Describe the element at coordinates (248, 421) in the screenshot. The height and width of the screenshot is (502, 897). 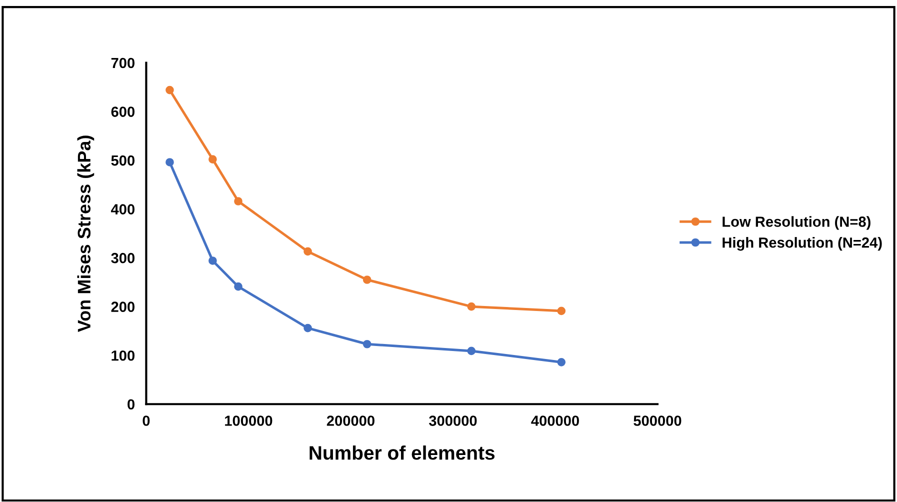
I see `x-tick-label: 100000` at that location.